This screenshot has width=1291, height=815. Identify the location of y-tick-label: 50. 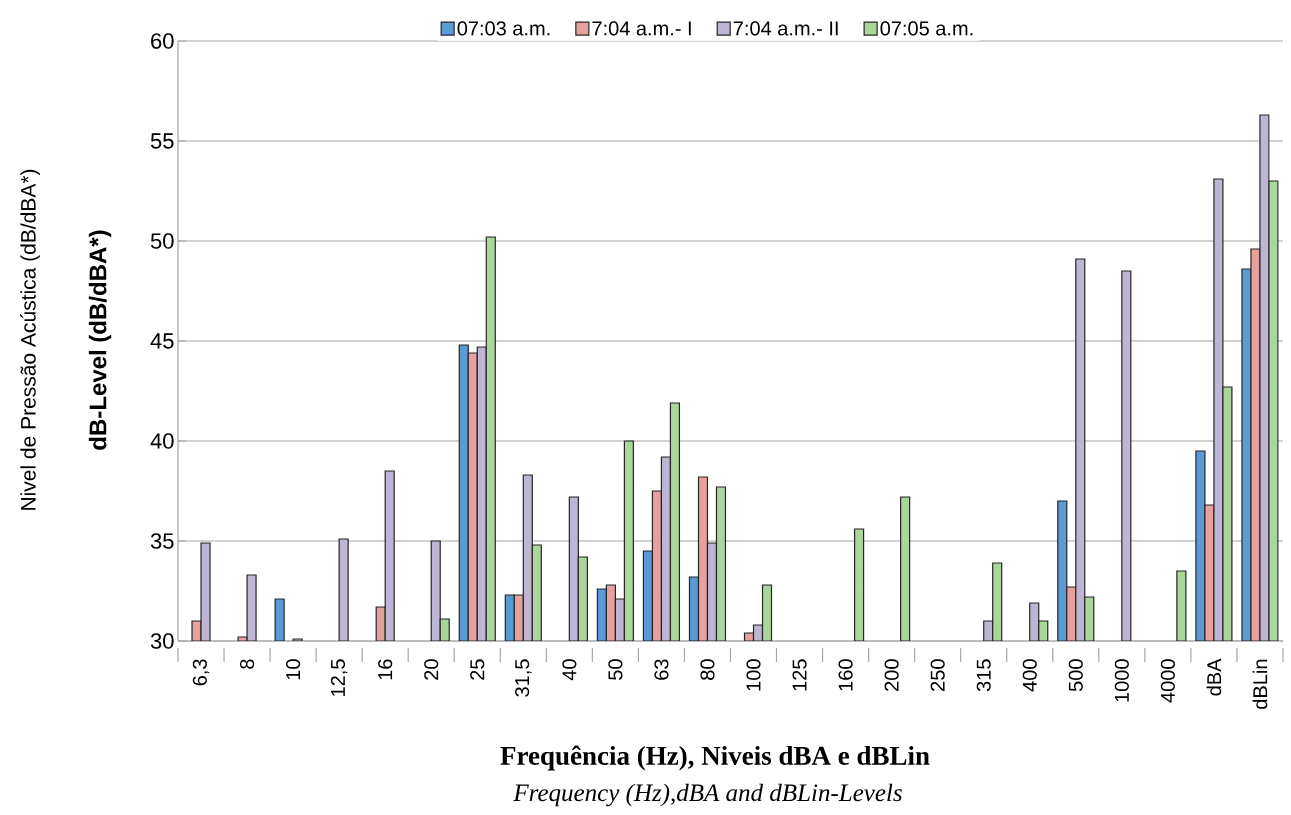
(162, 241).